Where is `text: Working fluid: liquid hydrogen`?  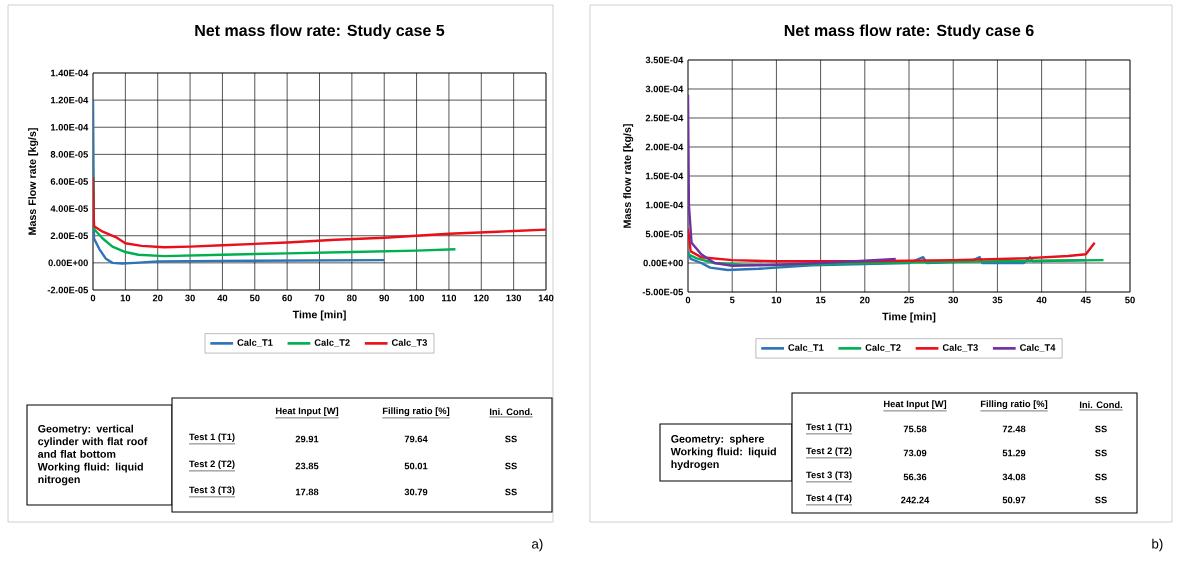 text: Working fluid: liquid hydrogen is located at coordinates (723, 459).